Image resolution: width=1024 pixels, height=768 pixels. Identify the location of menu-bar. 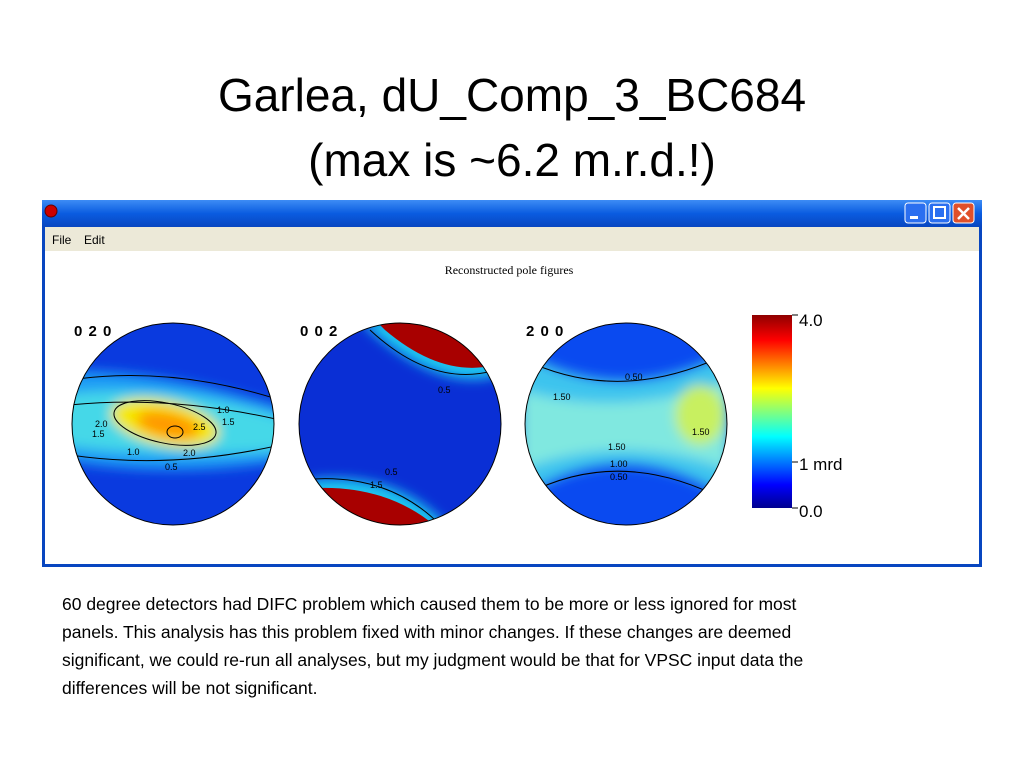
(512, 239).